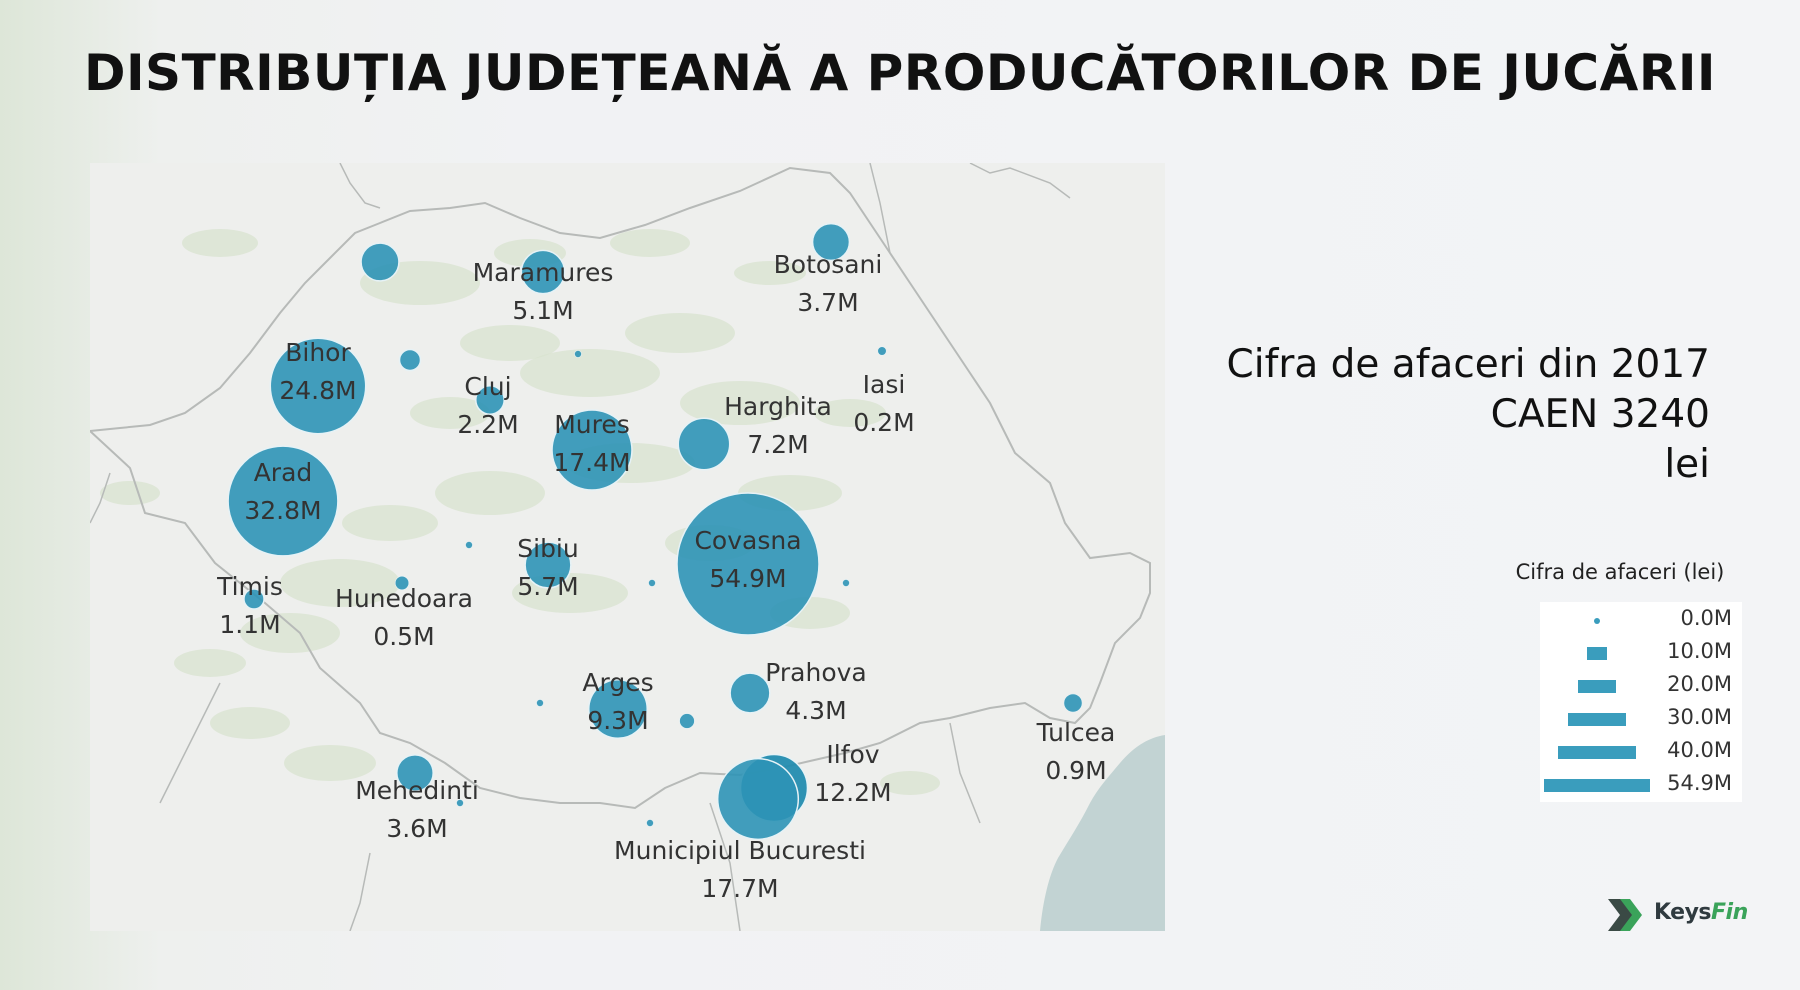 The height and width of the screenshot is (990, 1800). I want to click on subtitle-line-2: CAEN 3240, so click(1600, 414).